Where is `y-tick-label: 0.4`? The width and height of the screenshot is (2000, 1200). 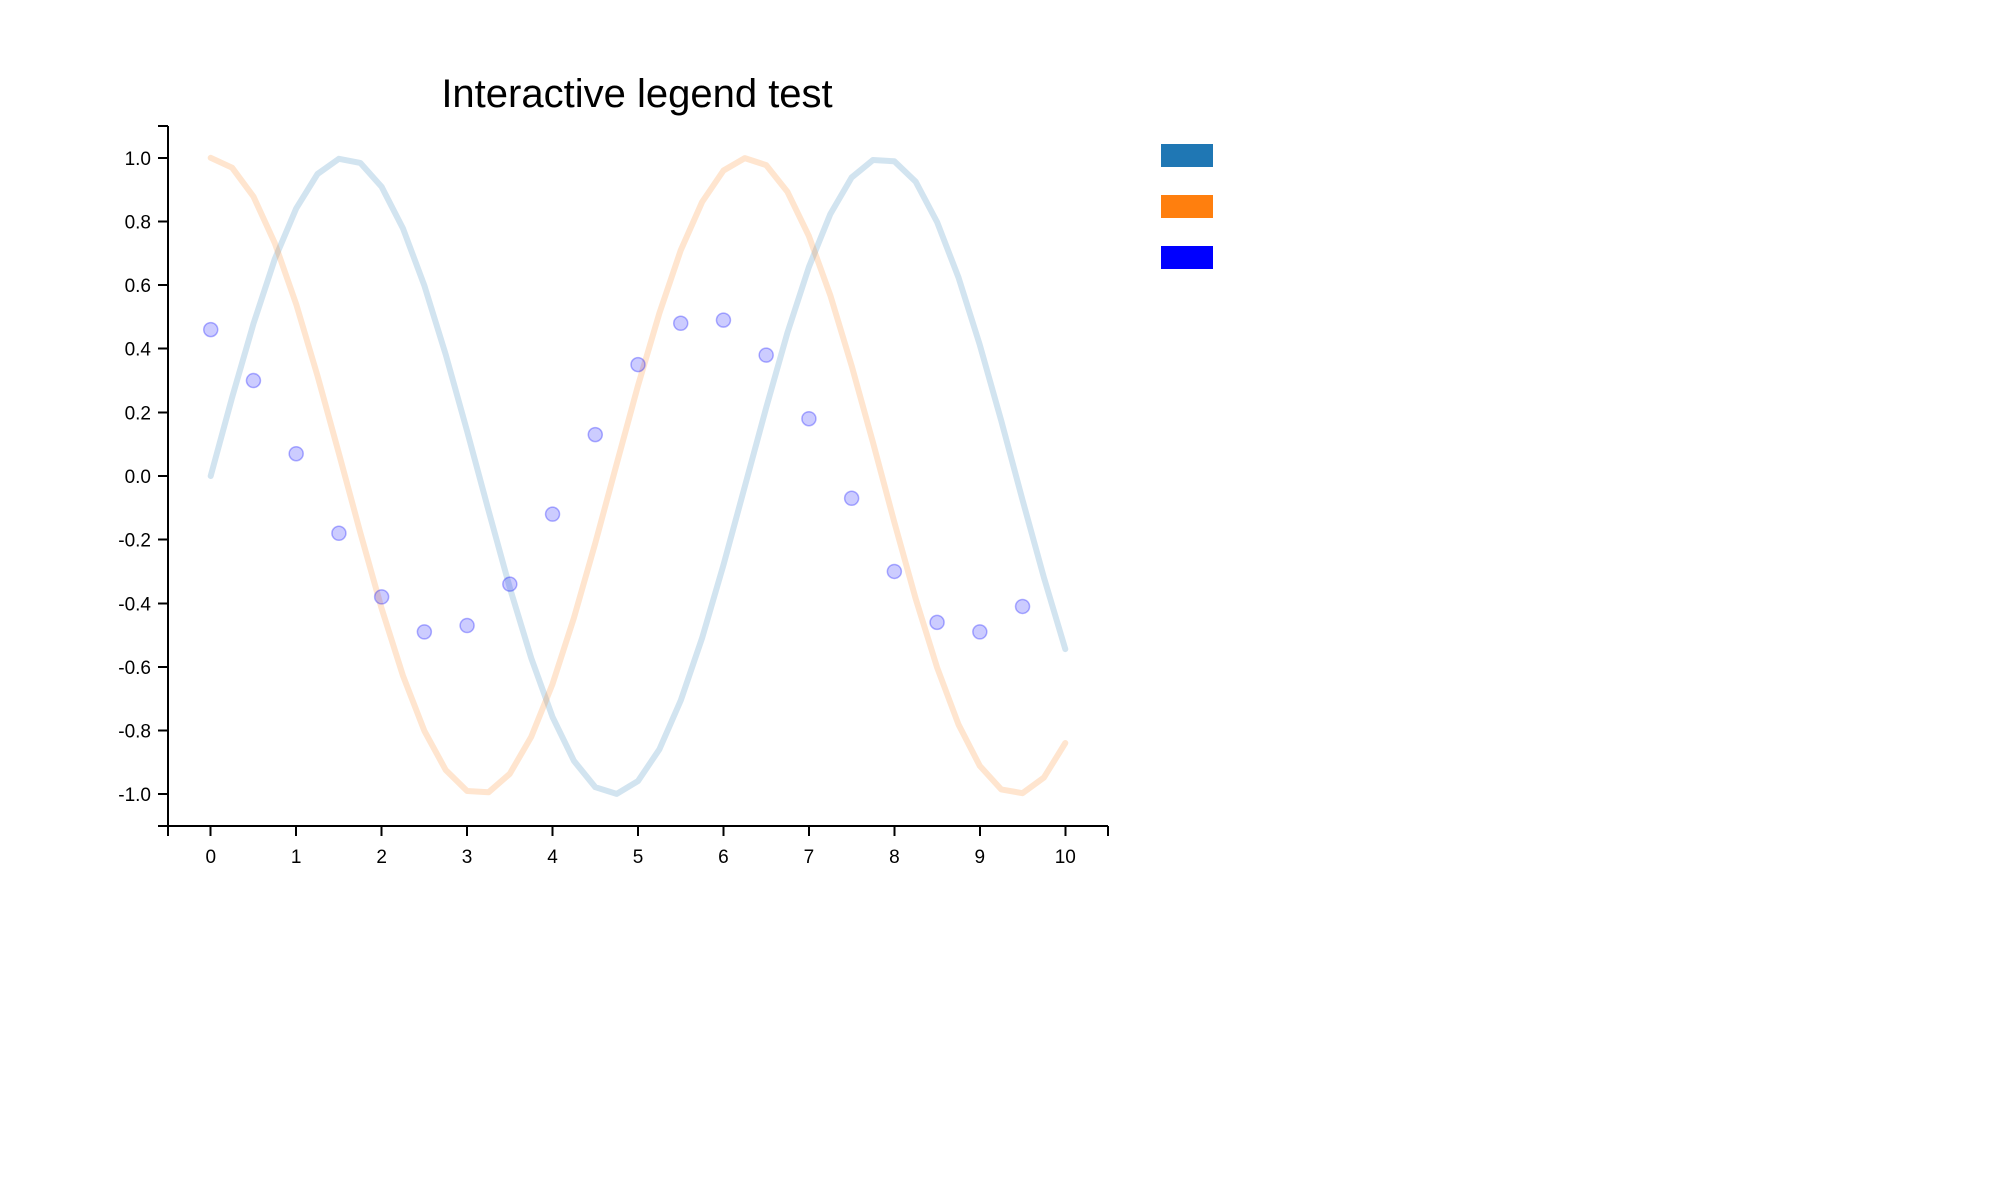 y-tick-label: 0.4 is located at coordinates (138, 350).